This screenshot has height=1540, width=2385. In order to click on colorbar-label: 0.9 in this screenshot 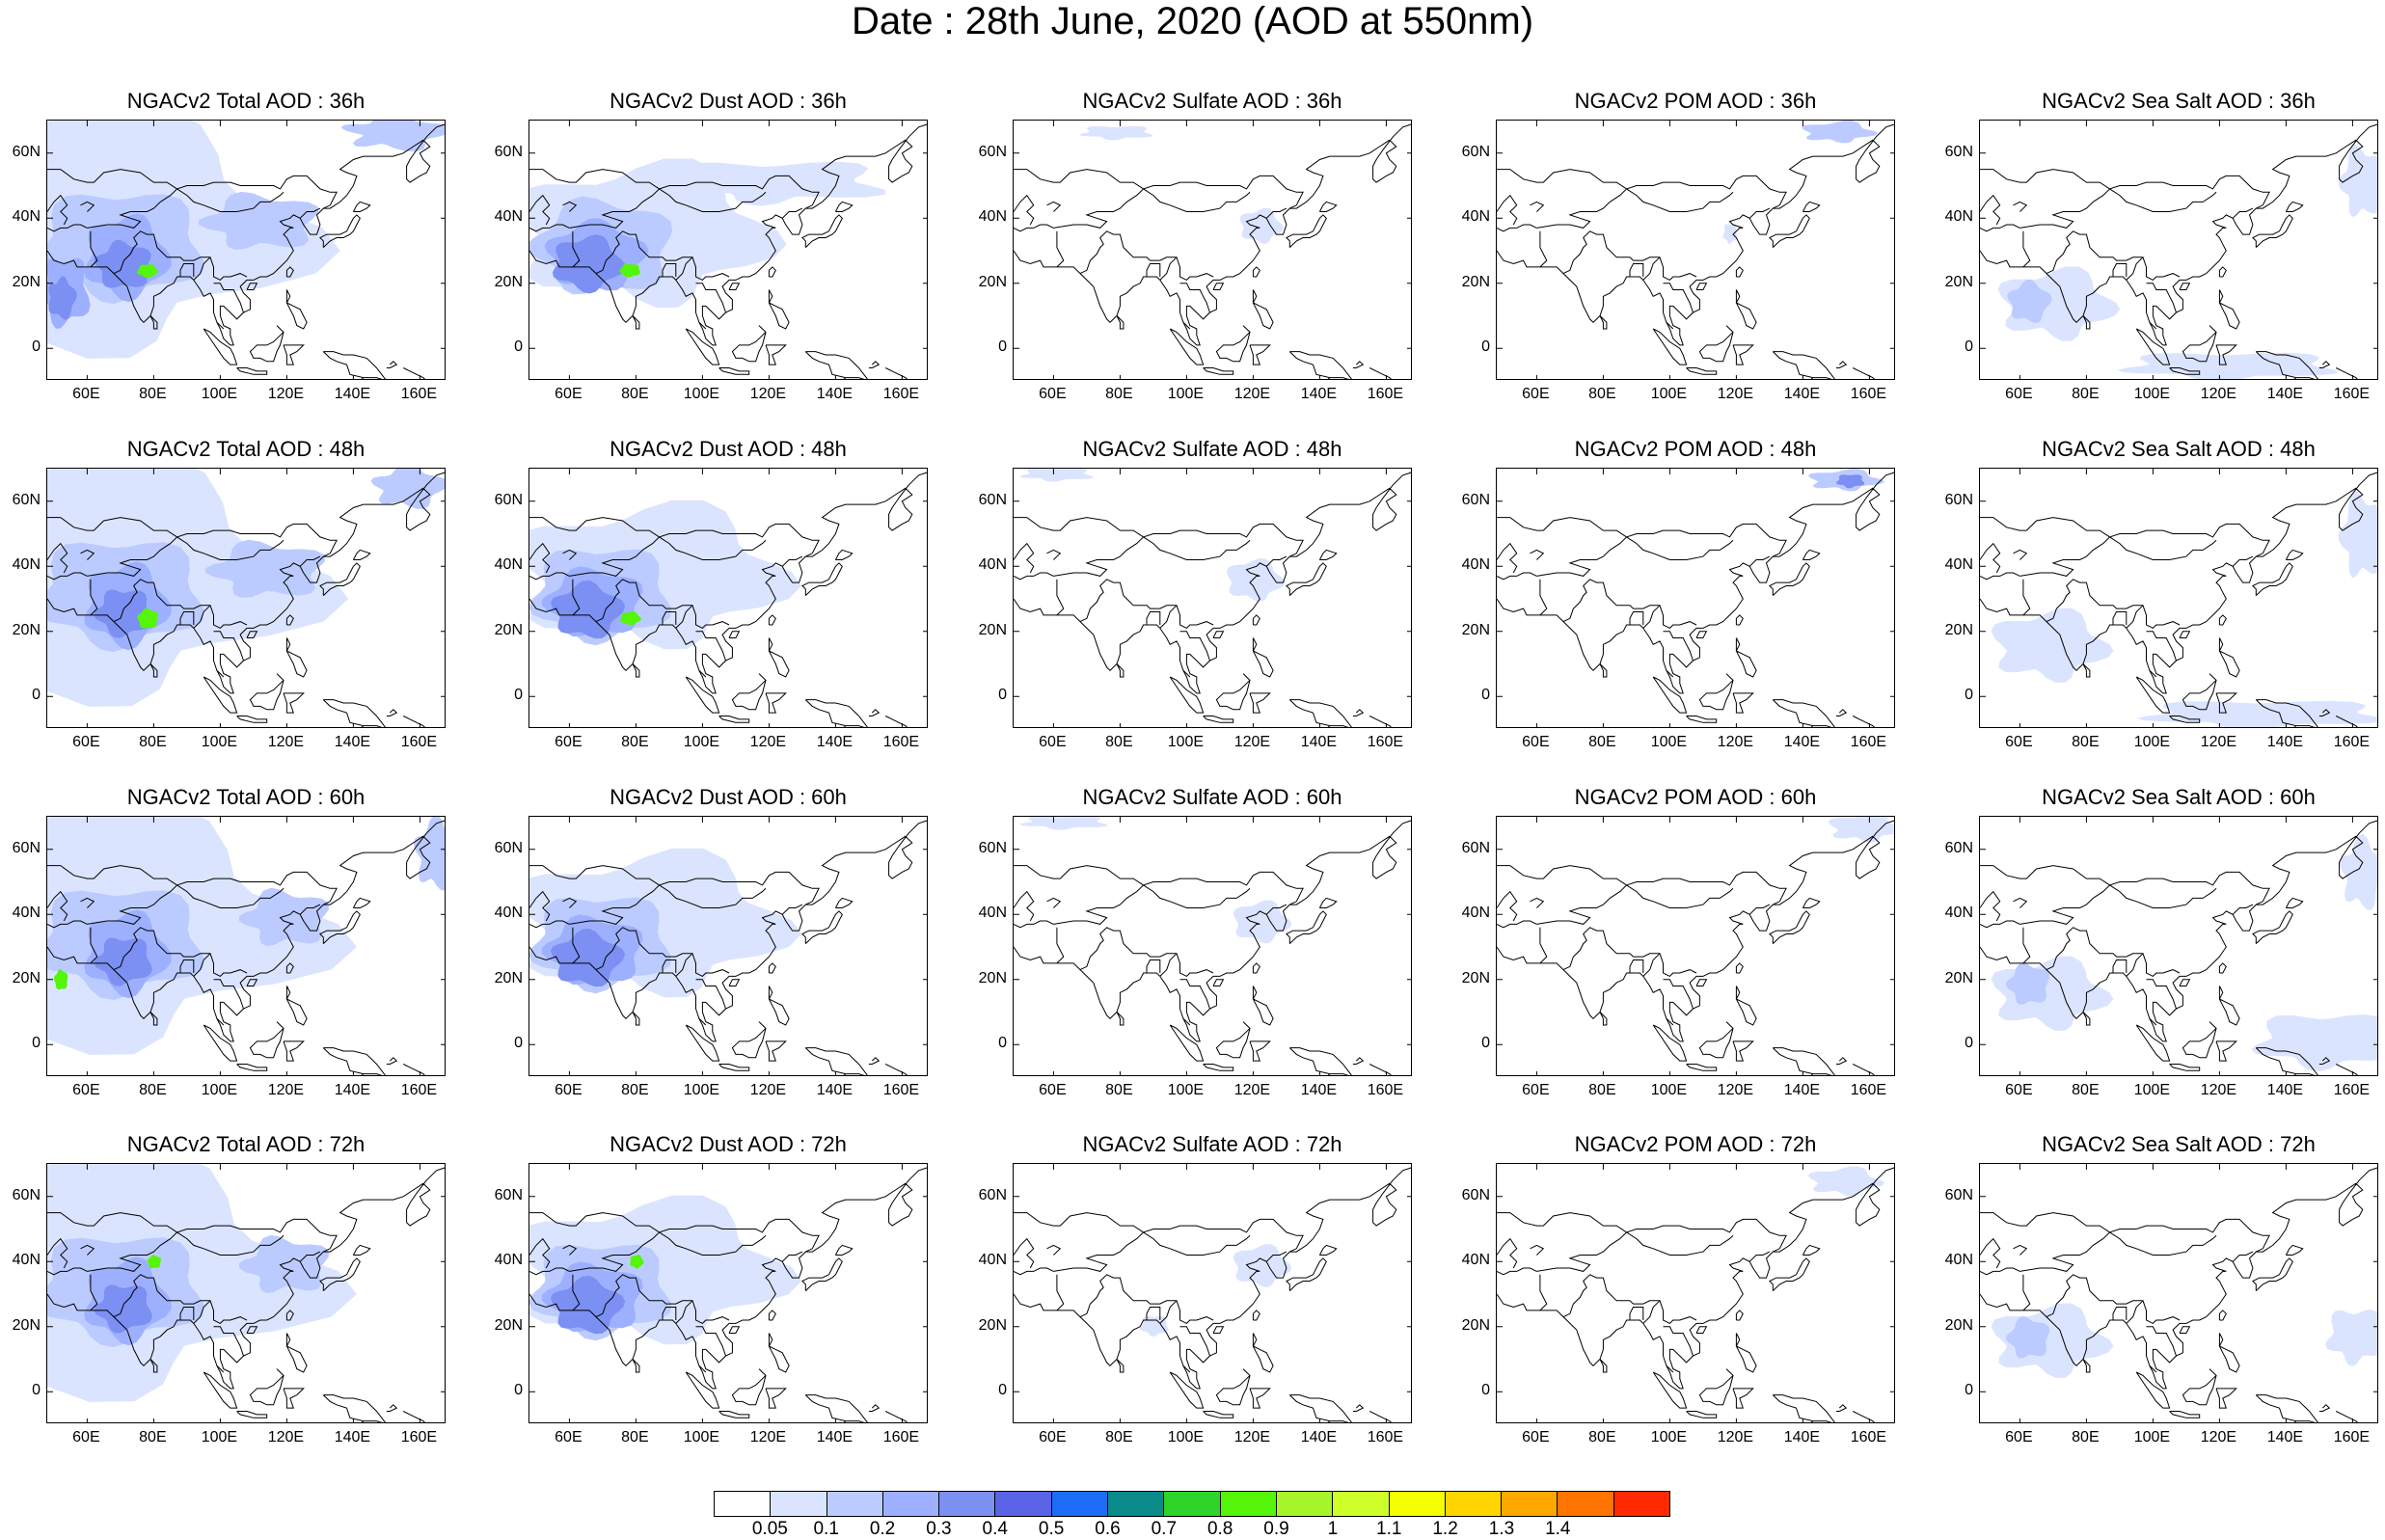, I will do `click(1276, 1529)`.